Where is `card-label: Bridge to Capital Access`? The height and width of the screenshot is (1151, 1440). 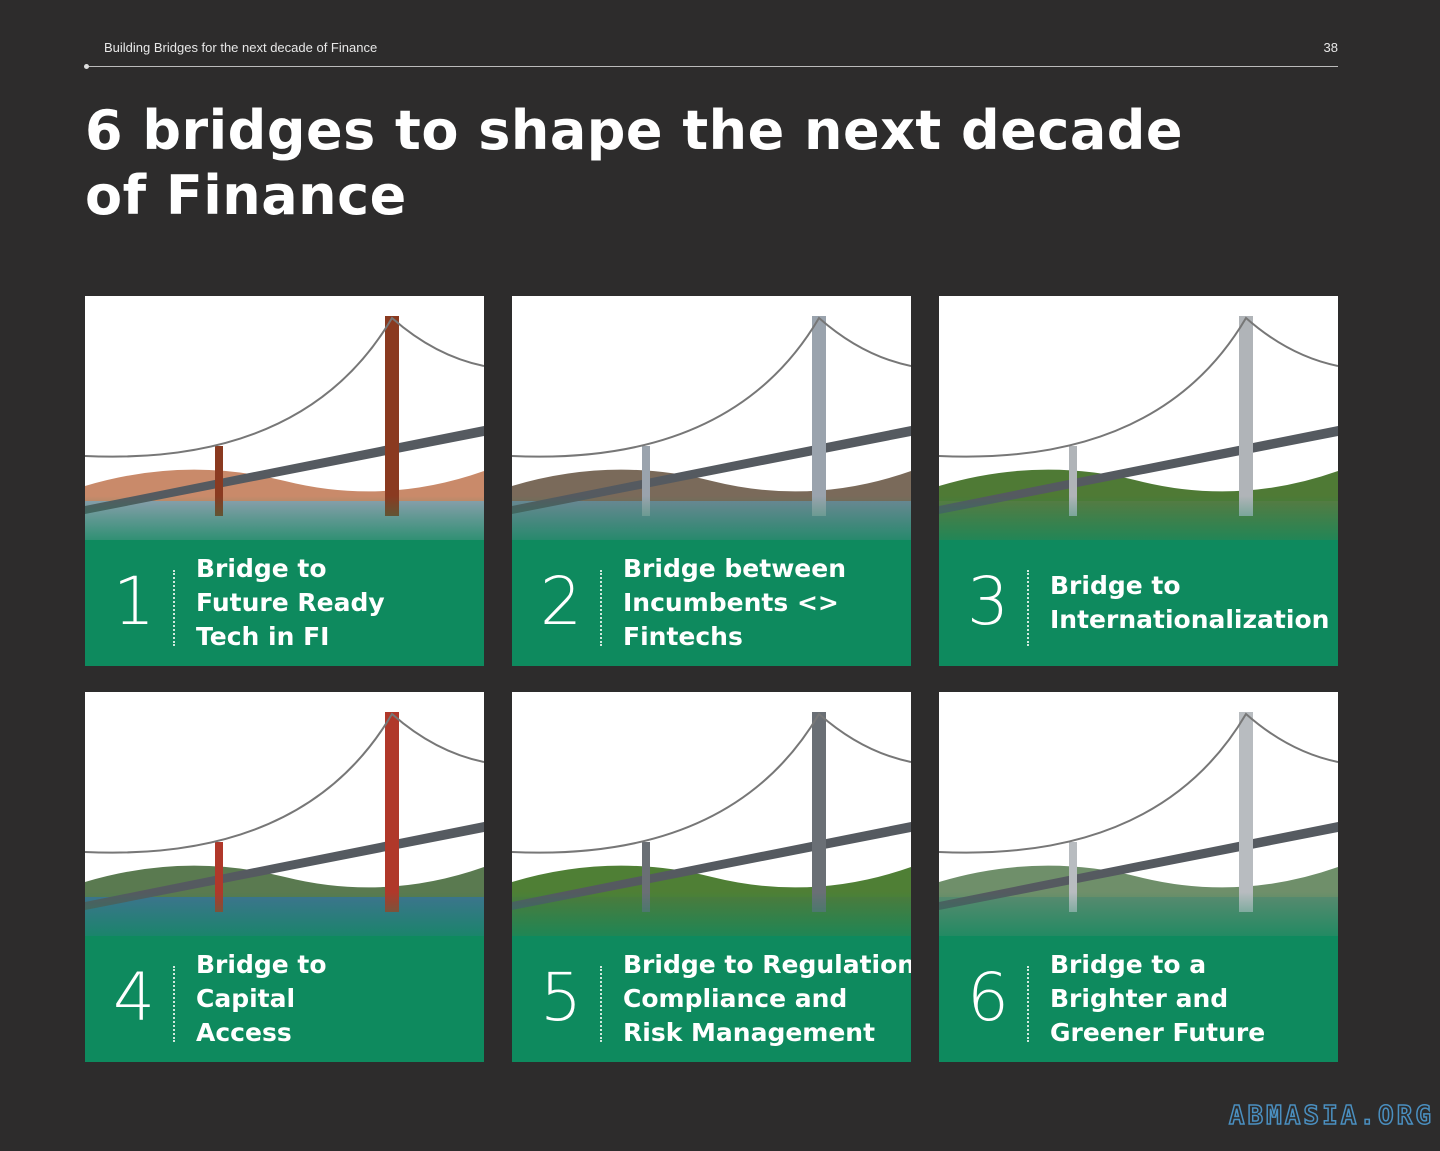
card-label: Bridge to Capital Access is located at coordinates (261, 999).